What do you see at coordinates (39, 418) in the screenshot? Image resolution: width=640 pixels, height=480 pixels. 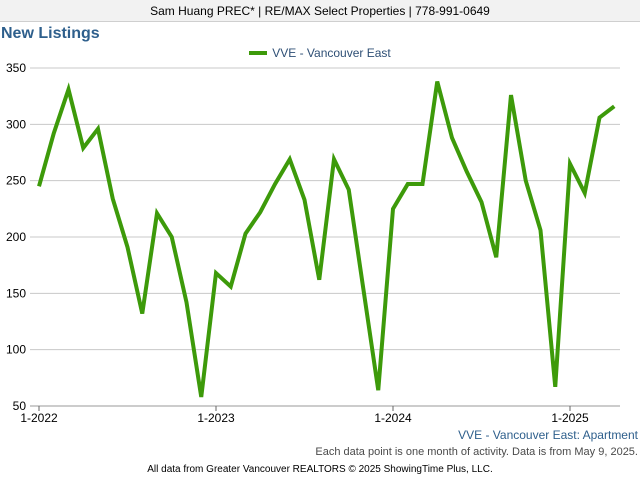 I see `x-tick-label: 1-2022` at bounding box center [39, 418].